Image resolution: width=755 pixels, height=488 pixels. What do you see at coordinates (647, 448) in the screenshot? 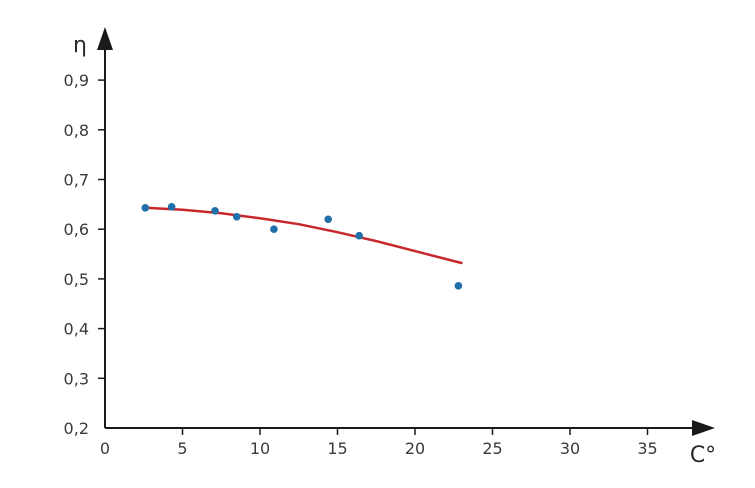
I see `x-tick-label: 35` at bounding box center [647, 448].